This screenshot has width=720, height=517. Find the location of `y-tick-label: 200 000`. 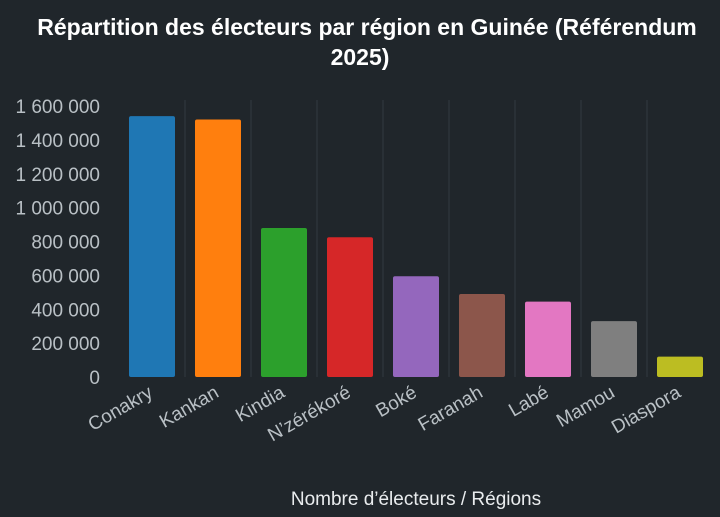

y-tick-label: 200 000 is located at coordinates (65, 344).